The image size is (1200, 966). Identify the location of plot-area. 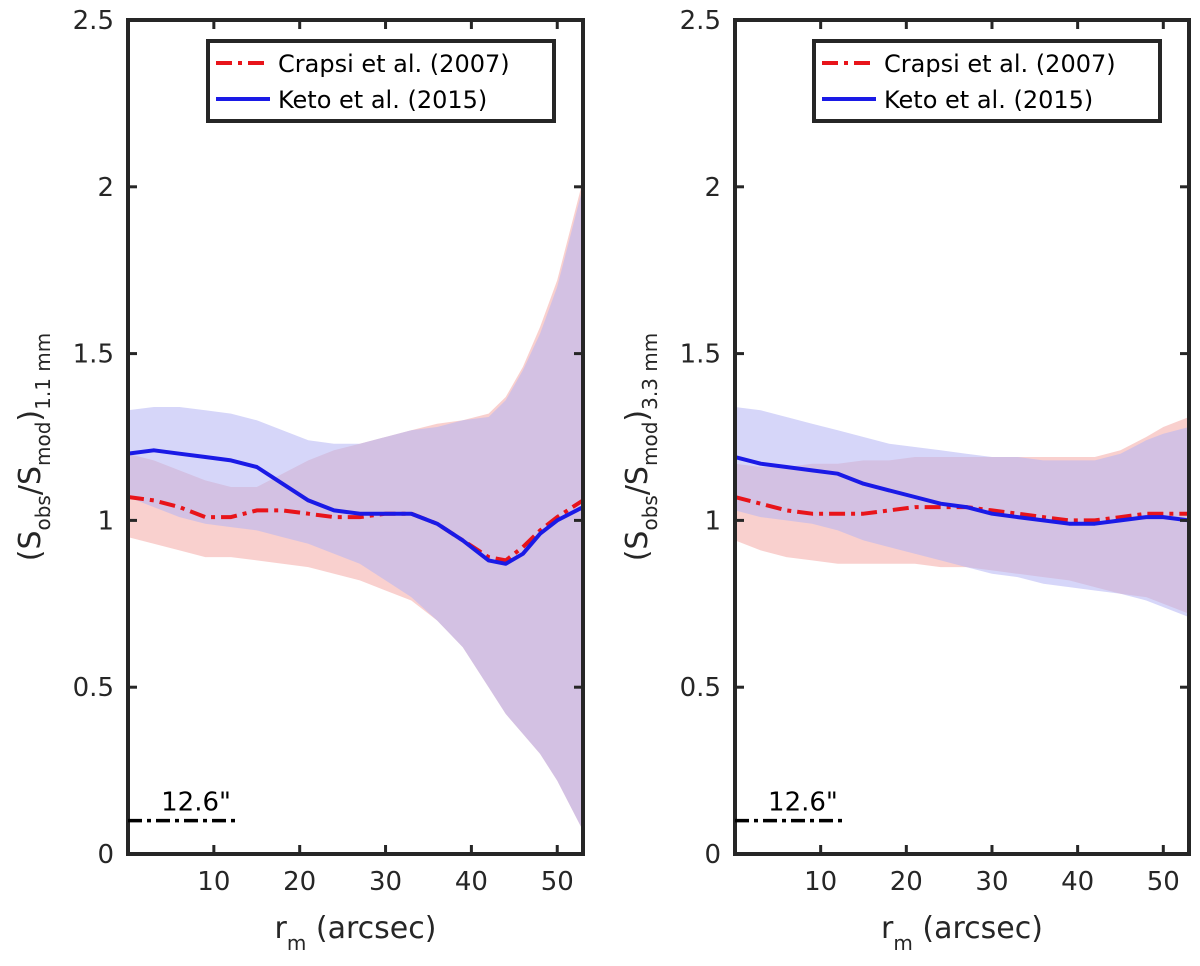
(962, 512).